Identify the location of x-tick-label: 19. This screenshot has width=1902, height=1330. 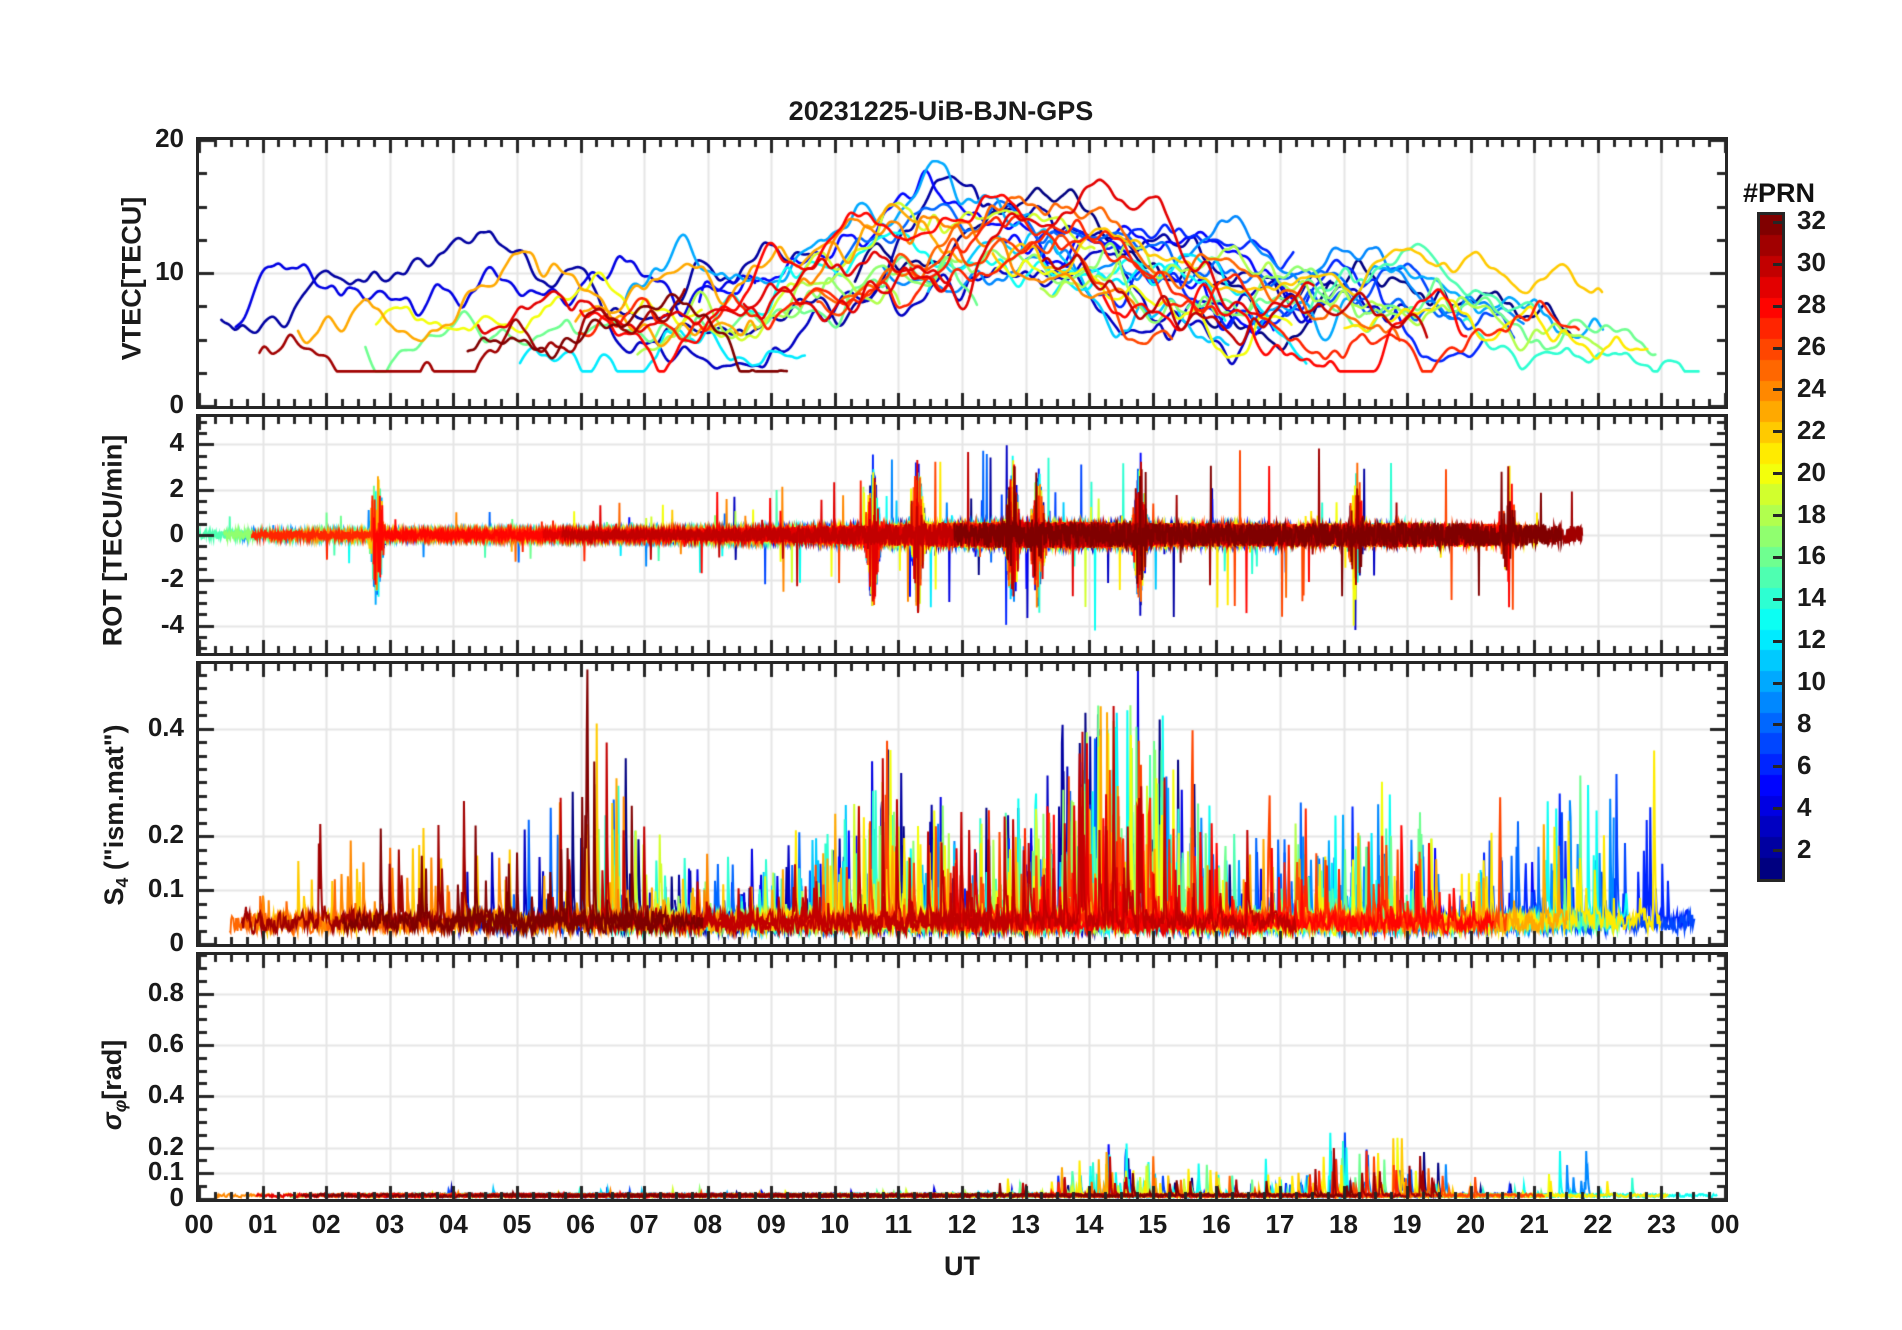
(1407, 1224).